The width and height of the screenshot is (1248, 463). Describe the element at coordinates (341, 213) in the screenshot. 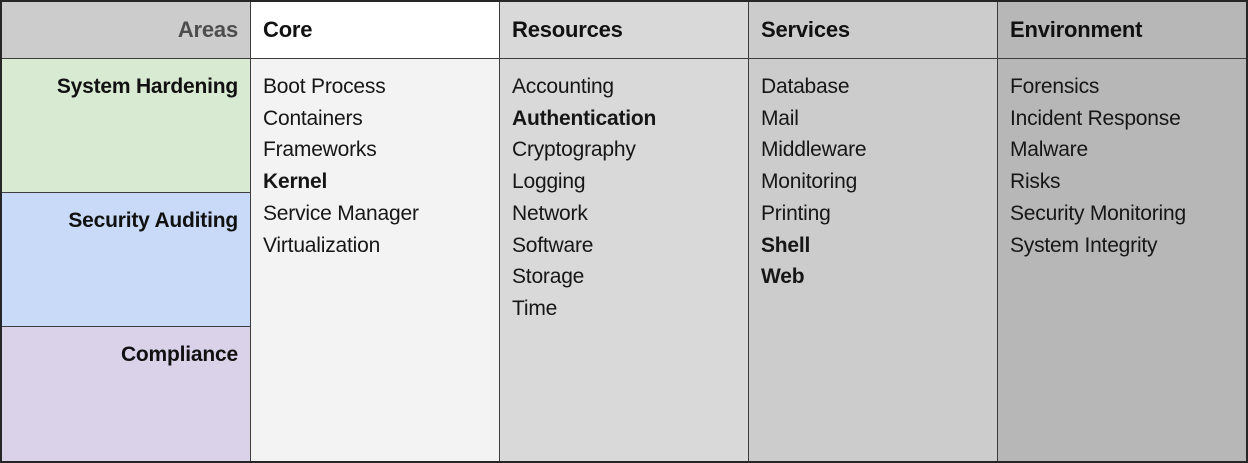

I see `list-item: Service Manager` at that location.